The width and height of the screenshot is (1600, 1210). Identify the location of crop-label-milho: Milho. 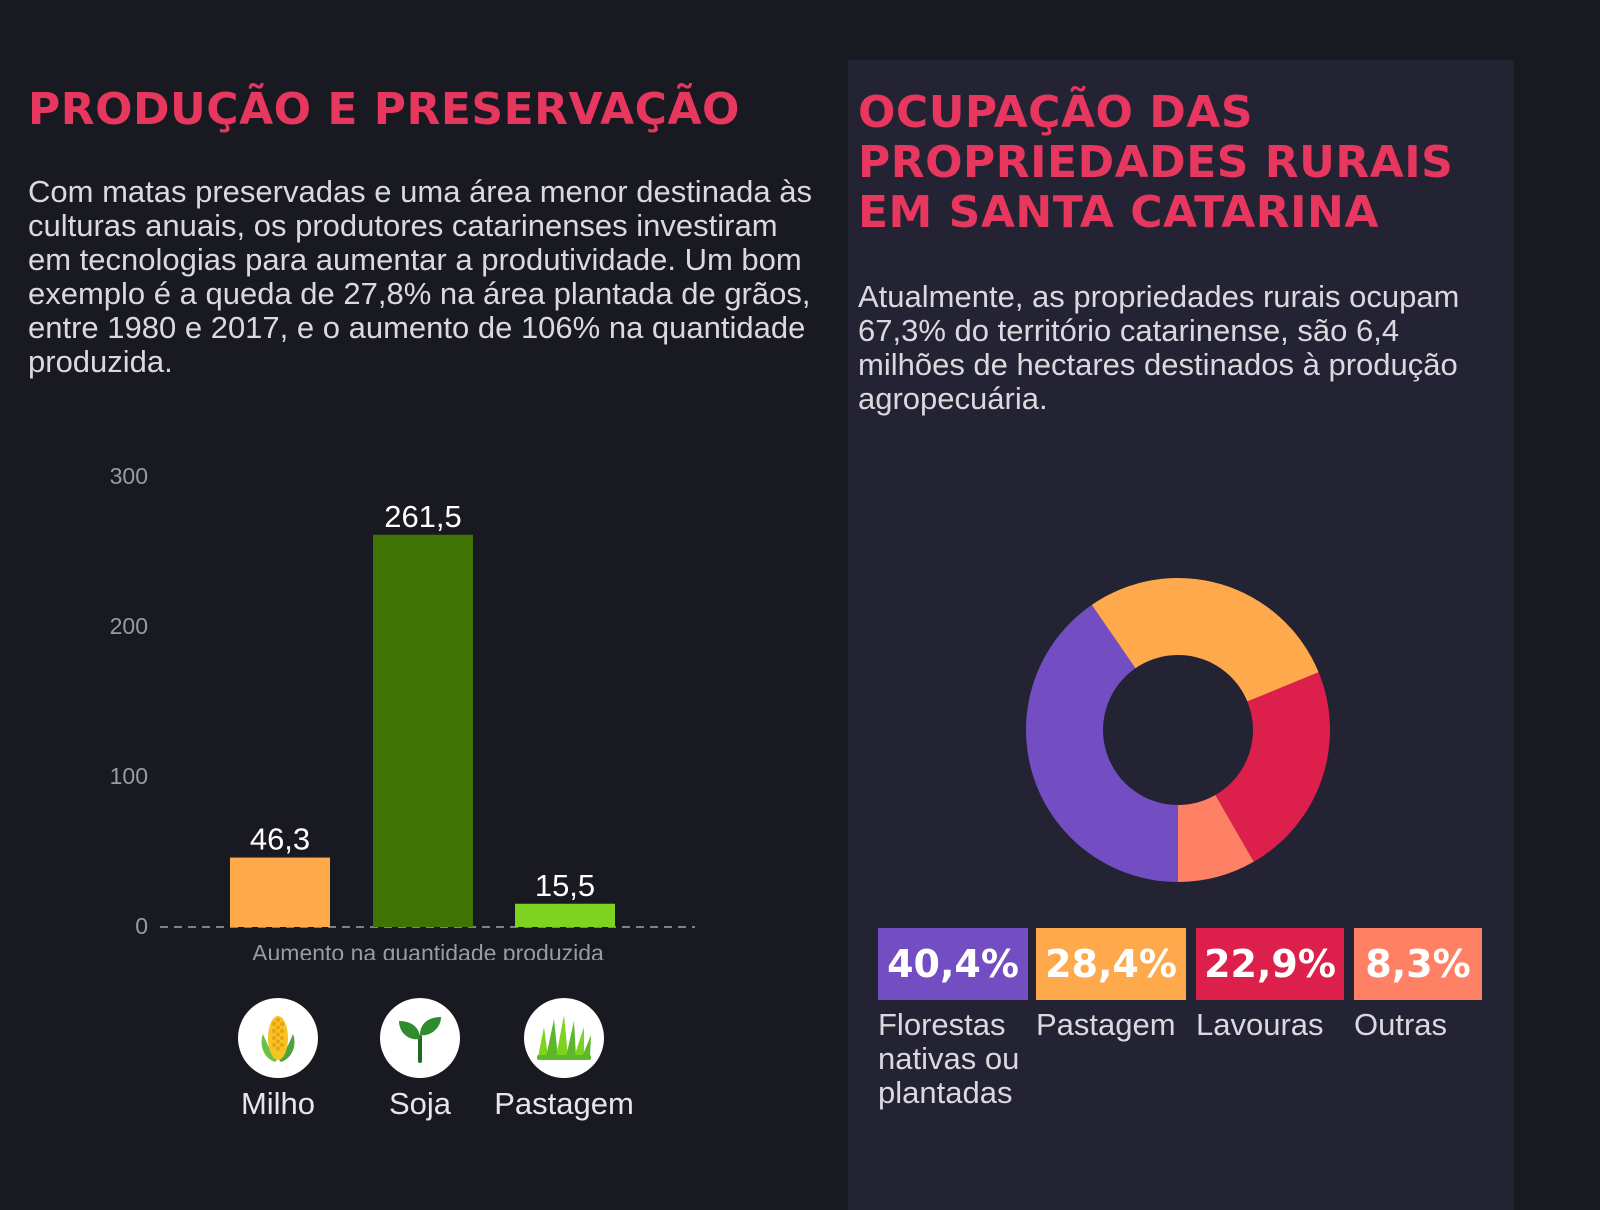
(278, 1103).